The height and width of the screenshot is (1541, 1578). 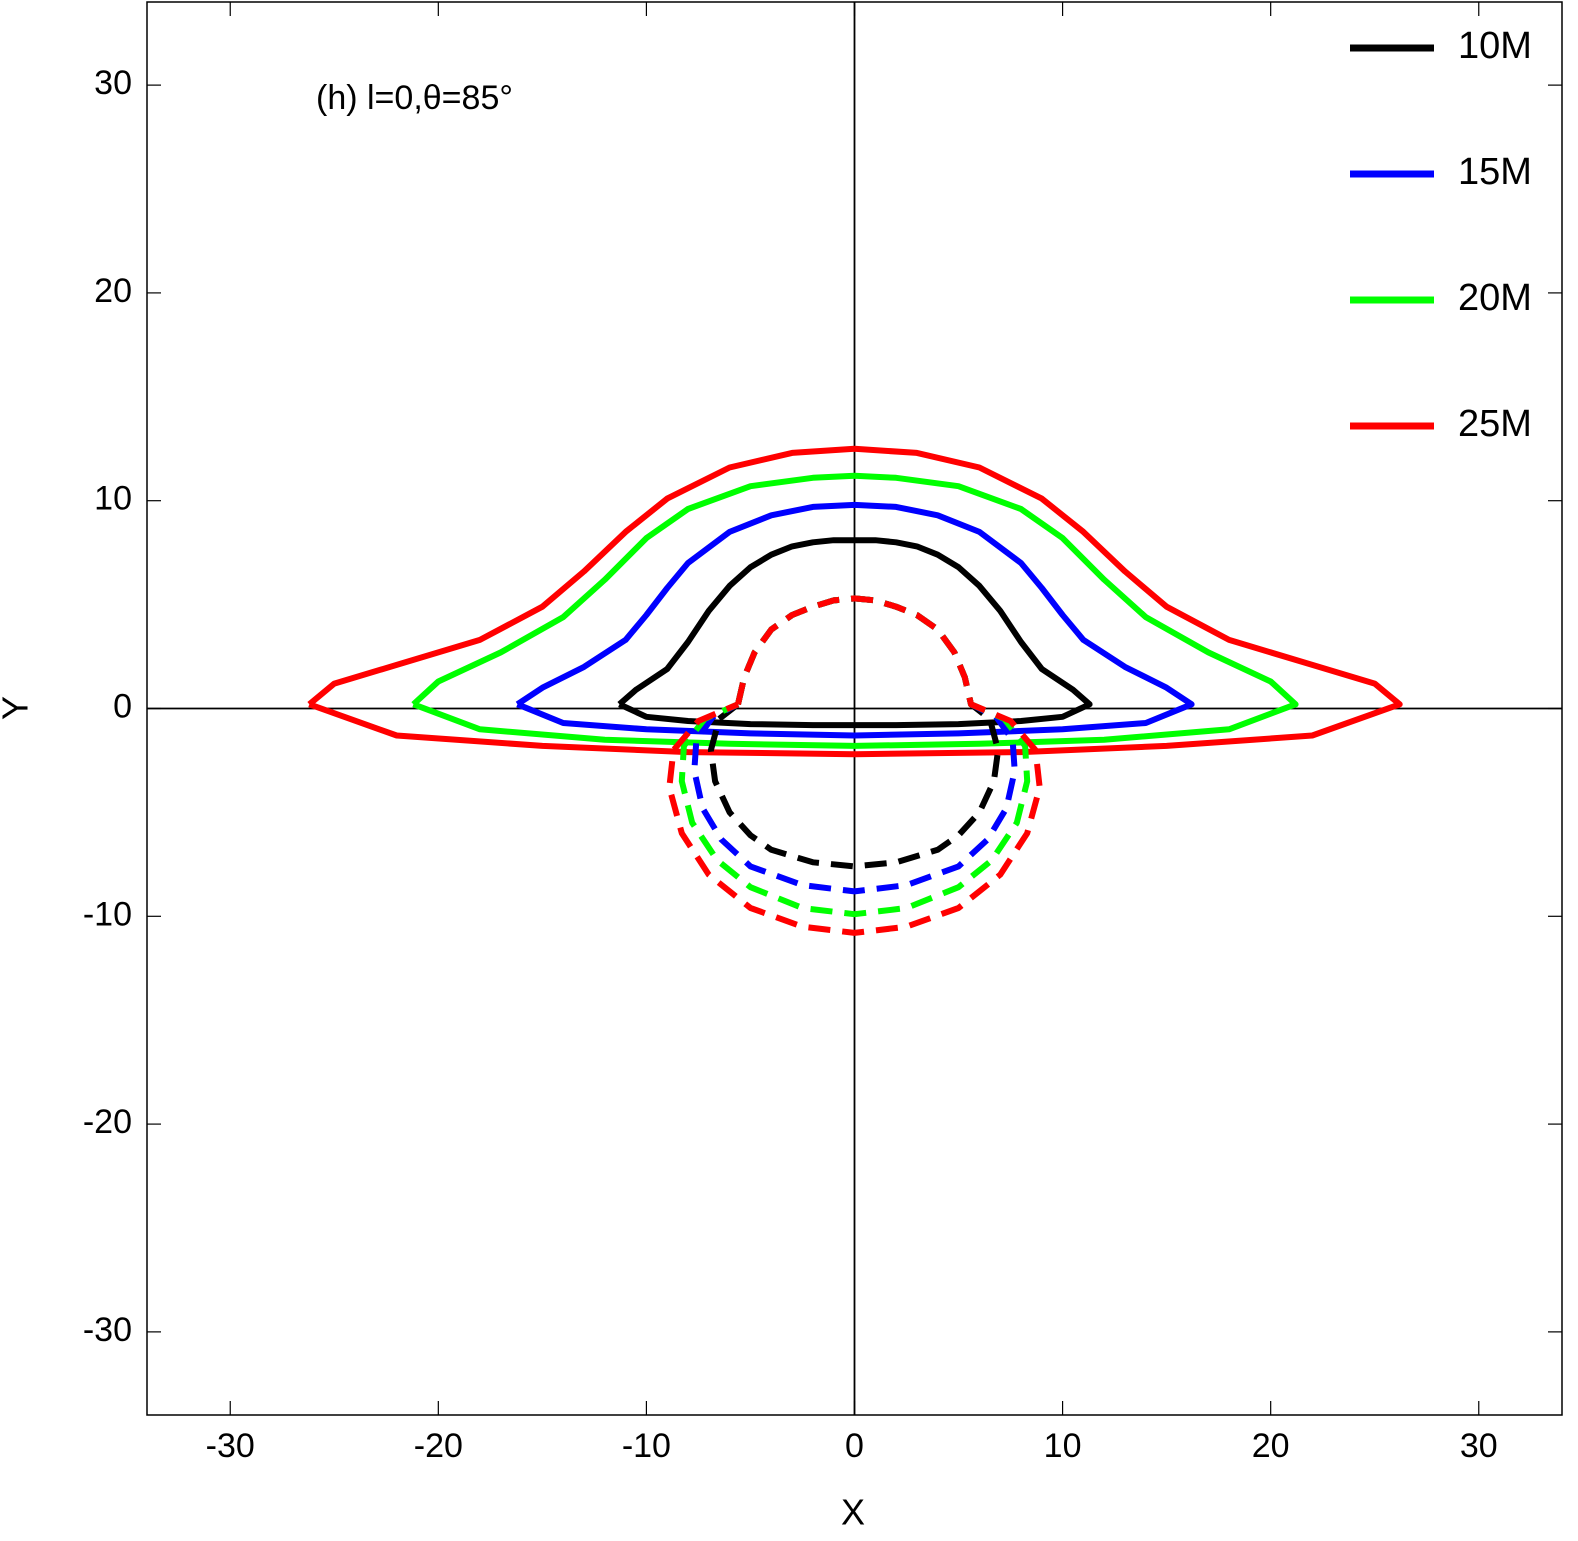 What do you see at coordinates (414, 98) in the screenshot?
I see `annotation: (h) l=0,θ=85°` at bounding box center [414, 98].